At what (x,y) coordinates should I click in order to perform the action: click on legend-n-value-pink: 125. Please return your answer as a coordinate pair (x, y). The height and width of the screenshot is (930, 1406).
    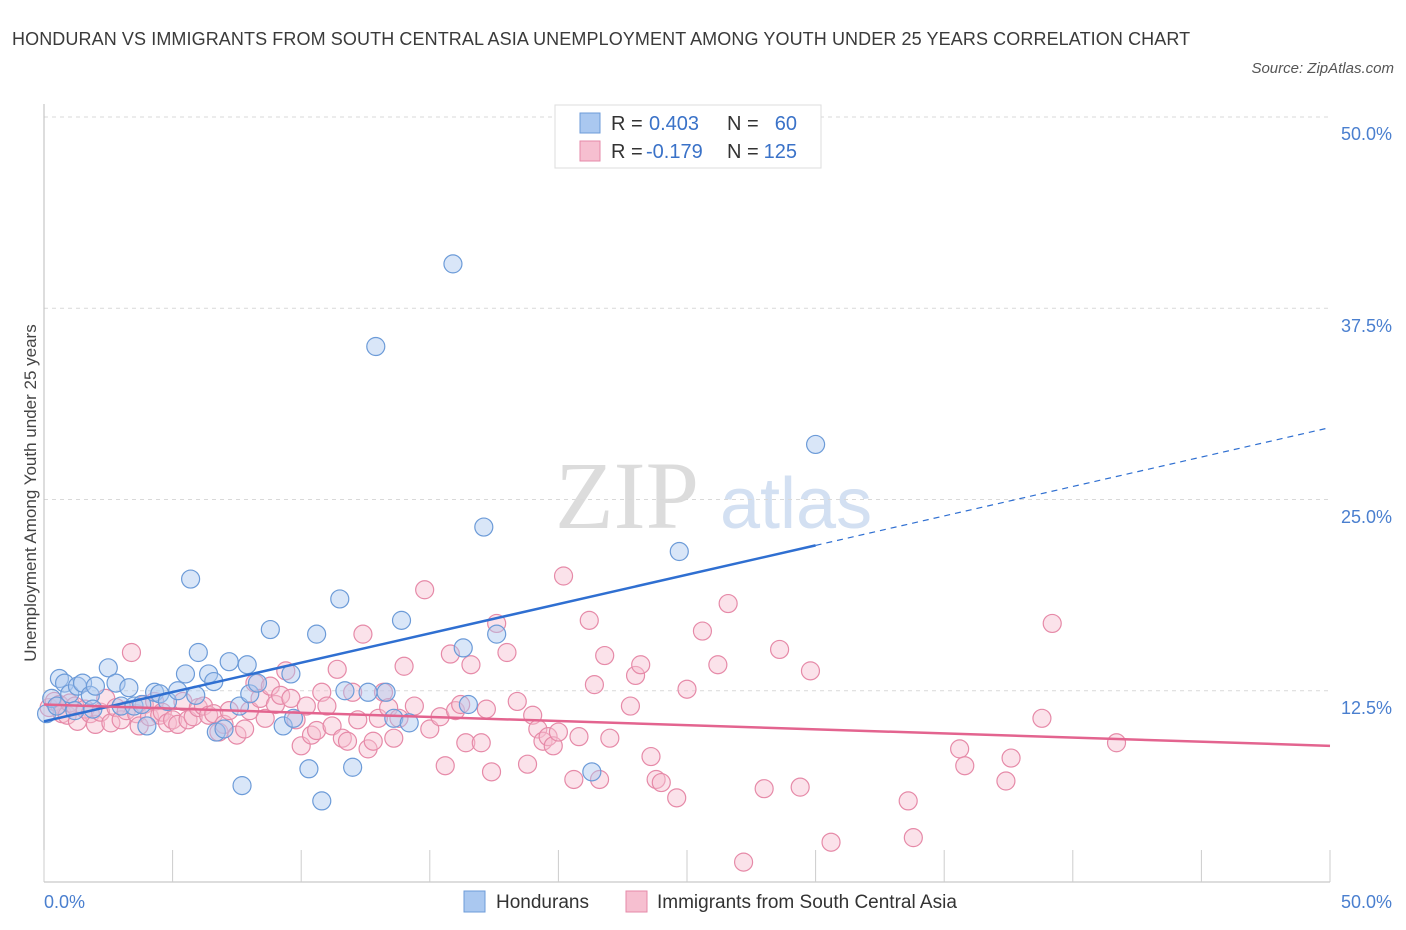
    Looking at the image, I should click on (780, 152).